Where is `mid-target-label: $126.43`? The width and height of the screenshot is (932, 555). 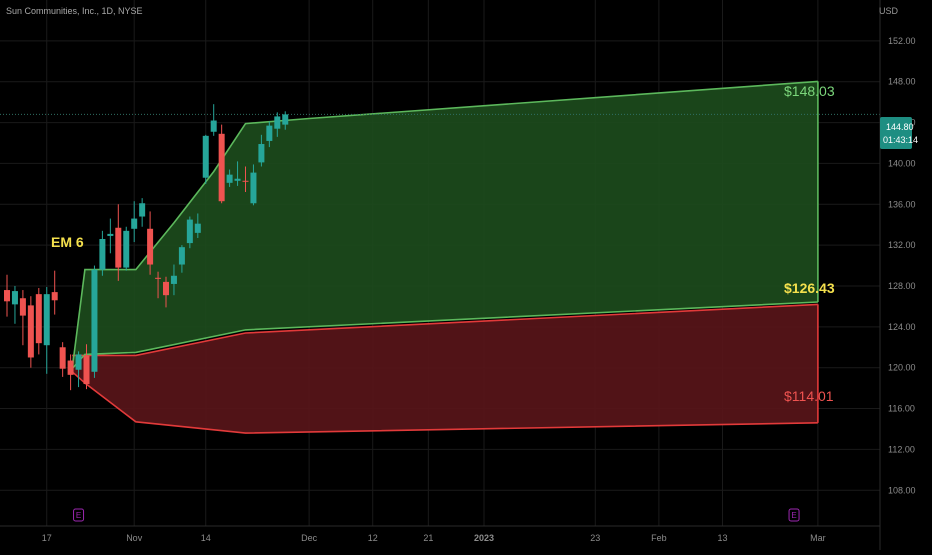 mid-target-label: $126.43 is located at coordinates (809, 288).